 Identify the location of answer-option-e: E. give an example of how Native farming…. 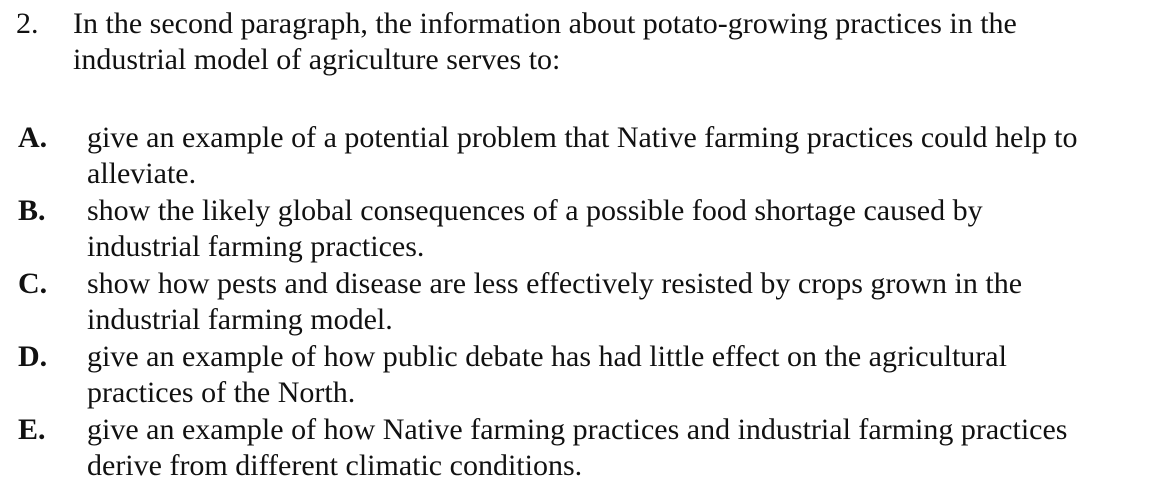
(585, 448).